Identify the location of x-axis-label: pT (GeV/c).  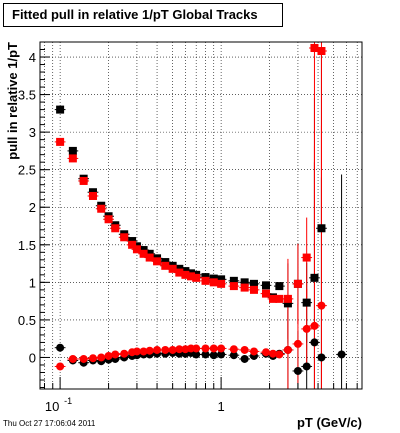
(329, 422).